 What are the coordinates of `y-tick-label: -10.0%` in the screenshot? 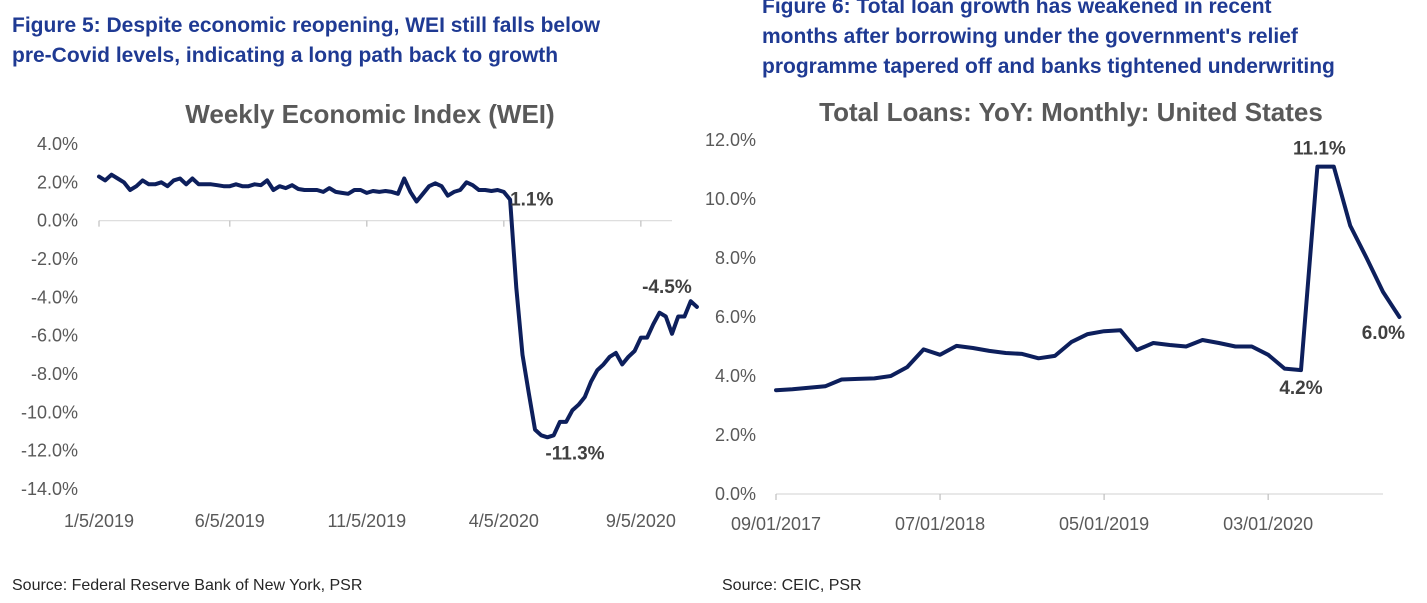 It's located at (49, 412).